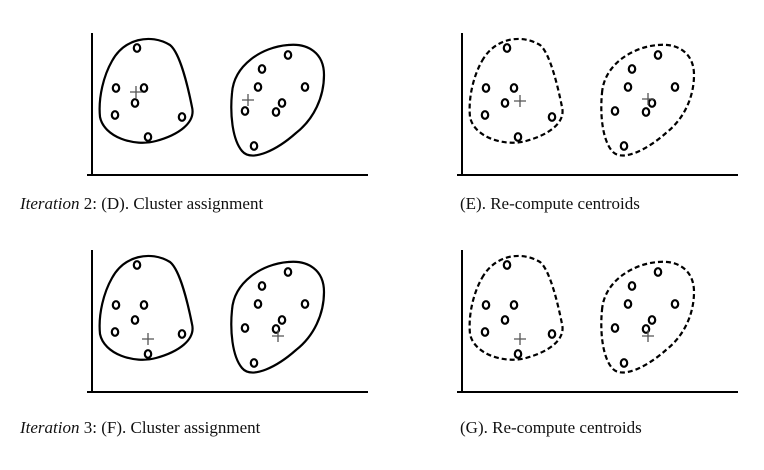  I want to click on panel-e-recompute-centroids, so click(597, 104).